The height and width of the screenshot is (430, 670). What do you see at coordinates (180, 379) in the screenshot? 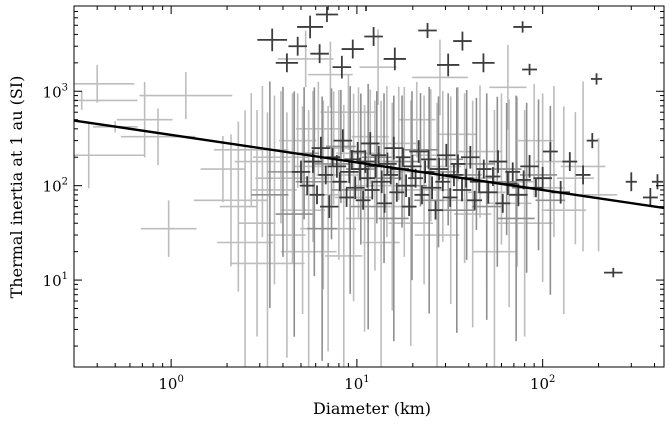
I see `x-tick-exponent: 0` at bounding box center [180, 379].